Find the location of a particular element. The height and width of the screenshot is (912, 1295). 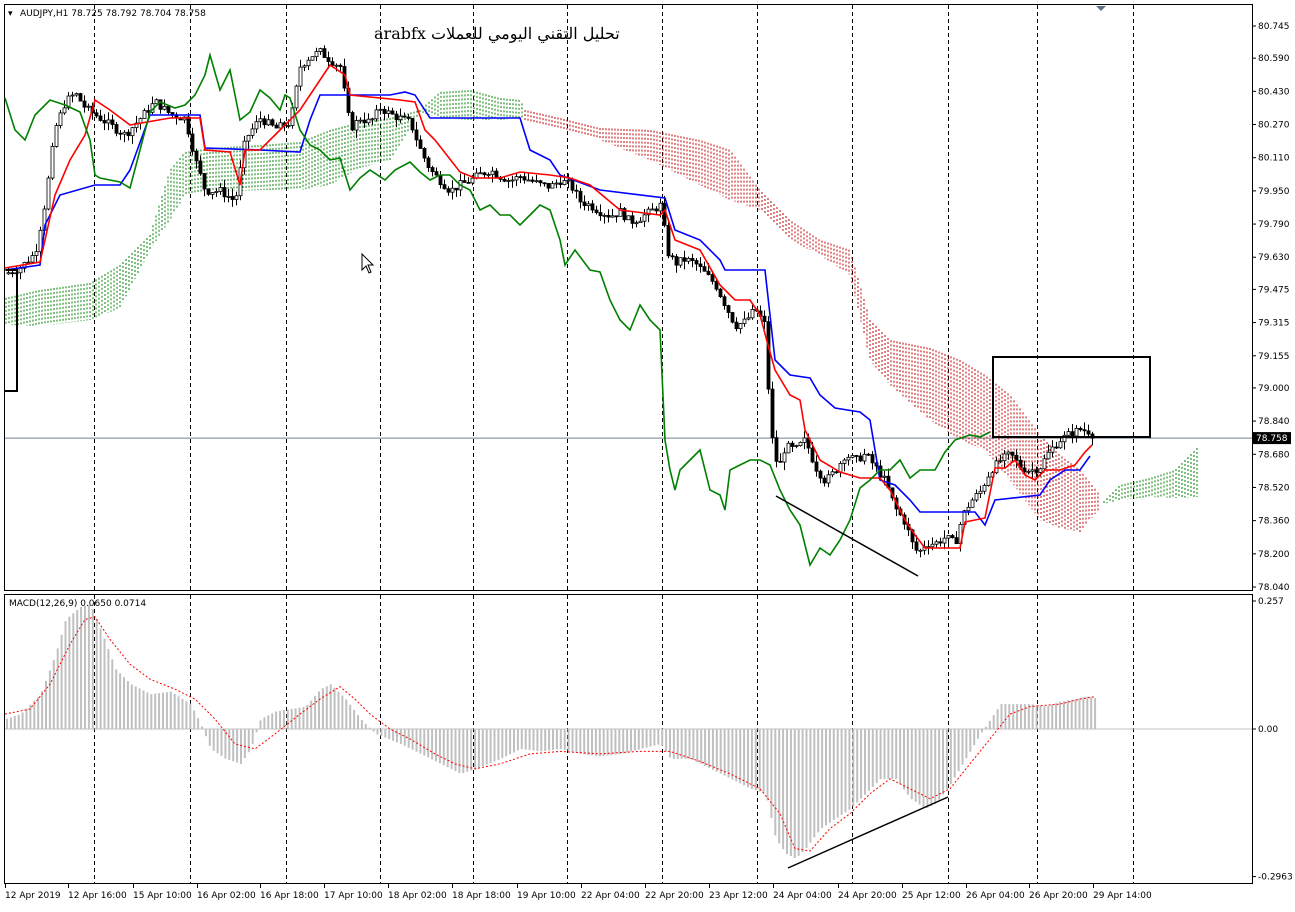

price-trendline is located at coordinates (847, 536).